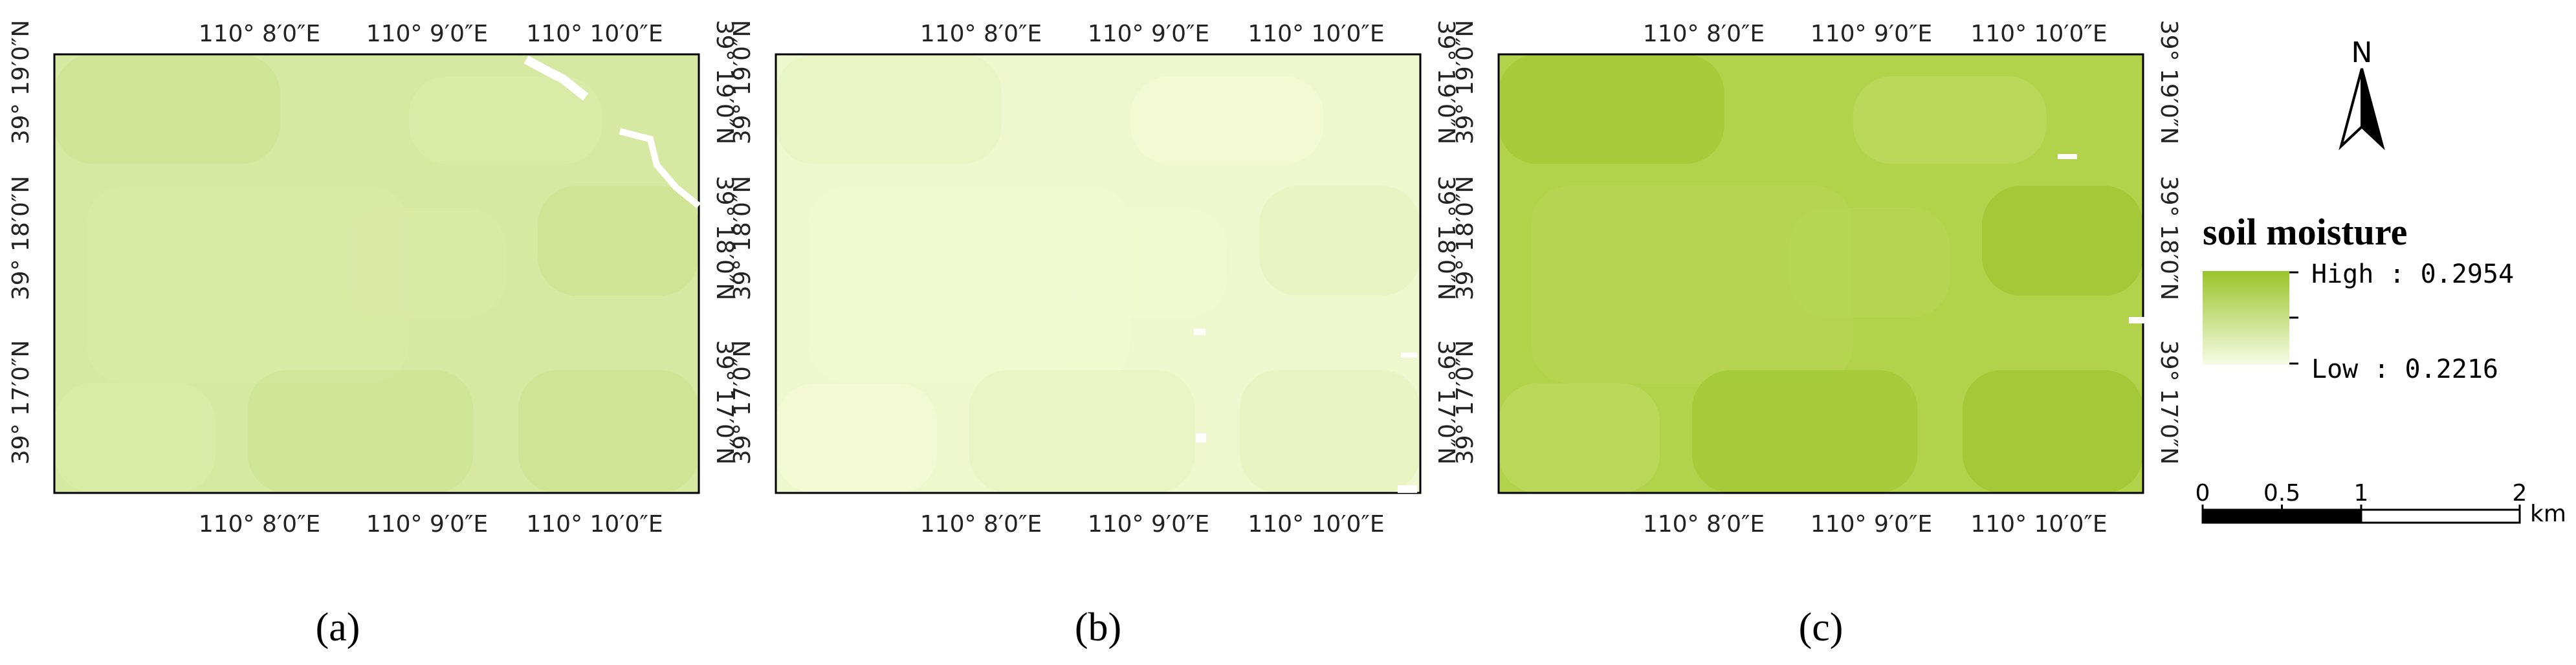 The height and width of the screenshot is (665, 2576). I want to click on scale-bar-unit: km, so click(2548, 514).